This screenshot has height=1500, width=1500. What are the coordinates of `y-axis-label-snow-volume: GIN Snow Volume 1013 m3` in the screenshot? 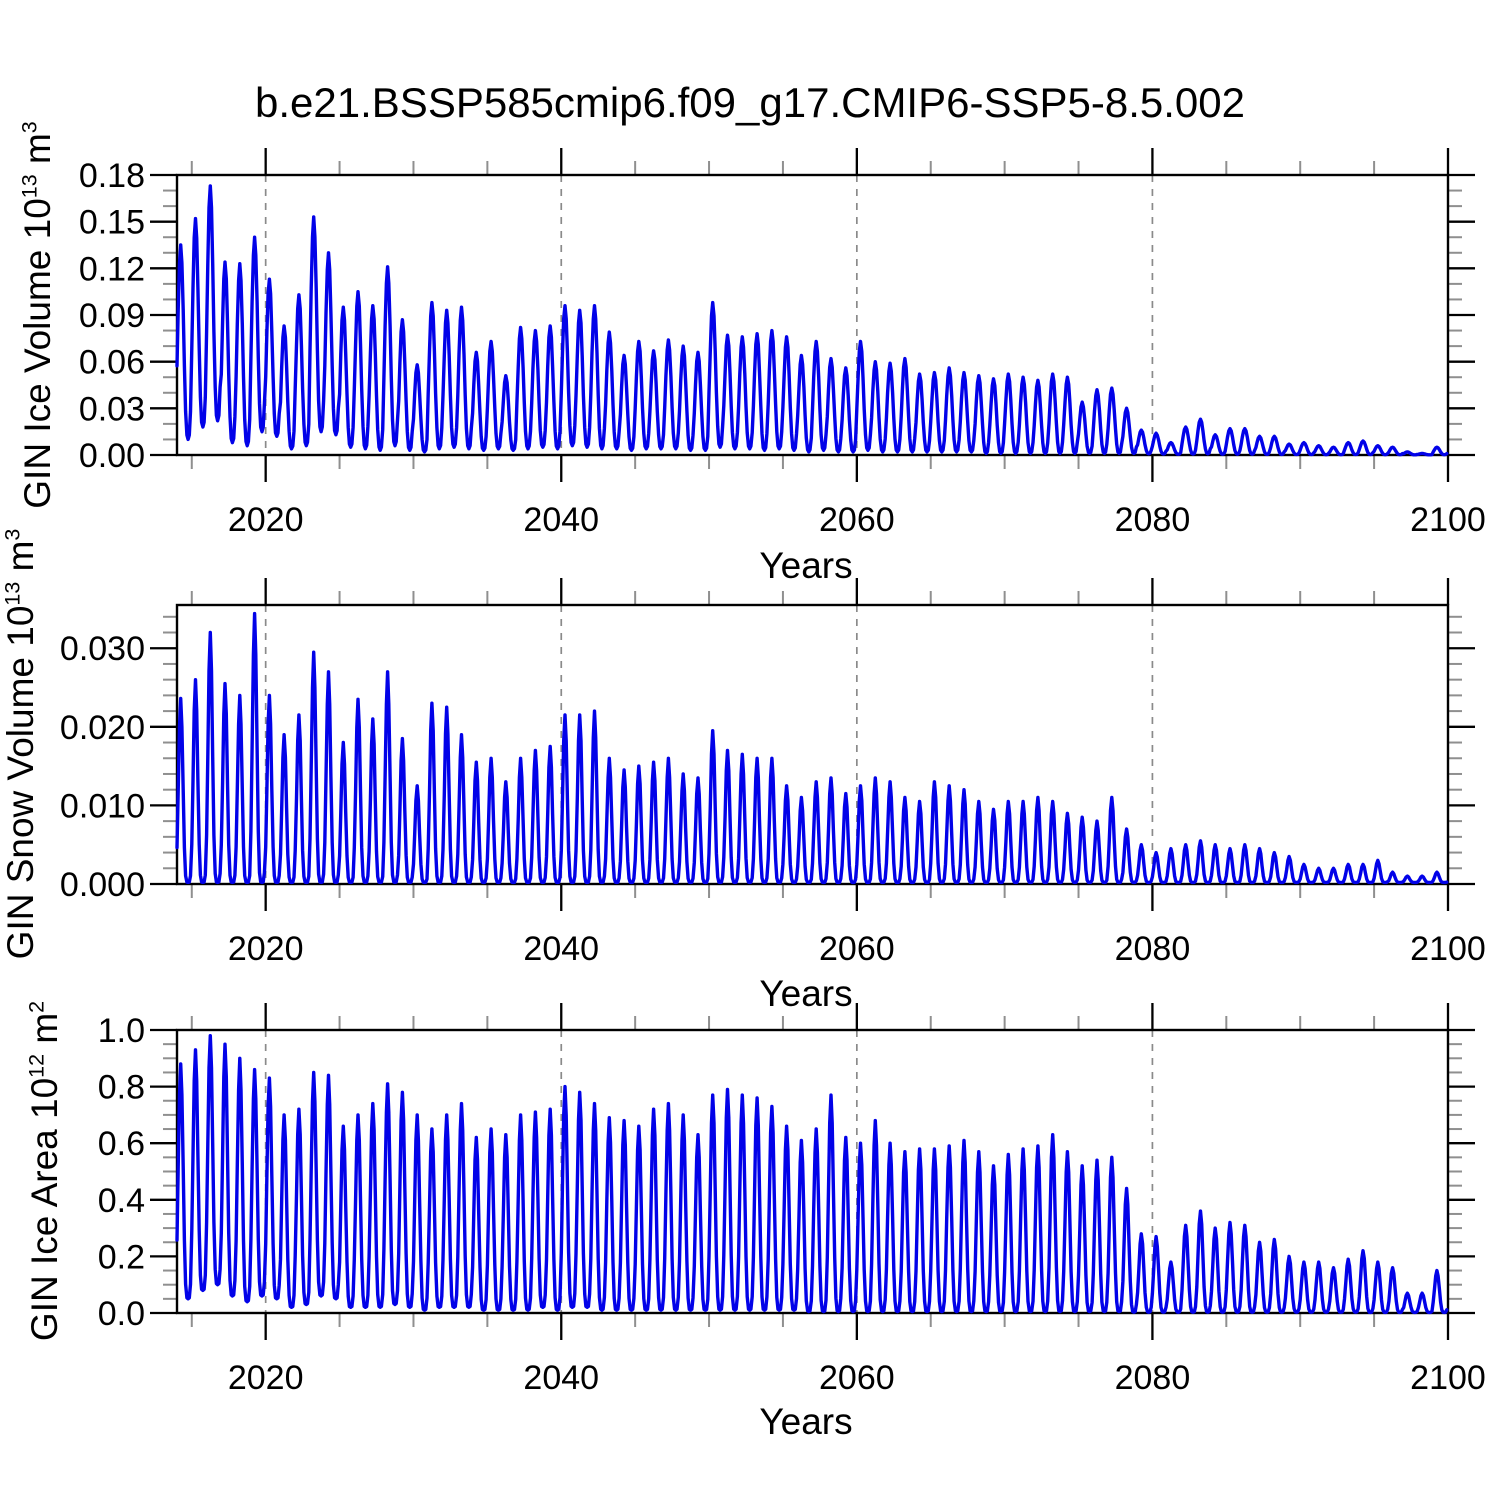 It's located at (21, 744).